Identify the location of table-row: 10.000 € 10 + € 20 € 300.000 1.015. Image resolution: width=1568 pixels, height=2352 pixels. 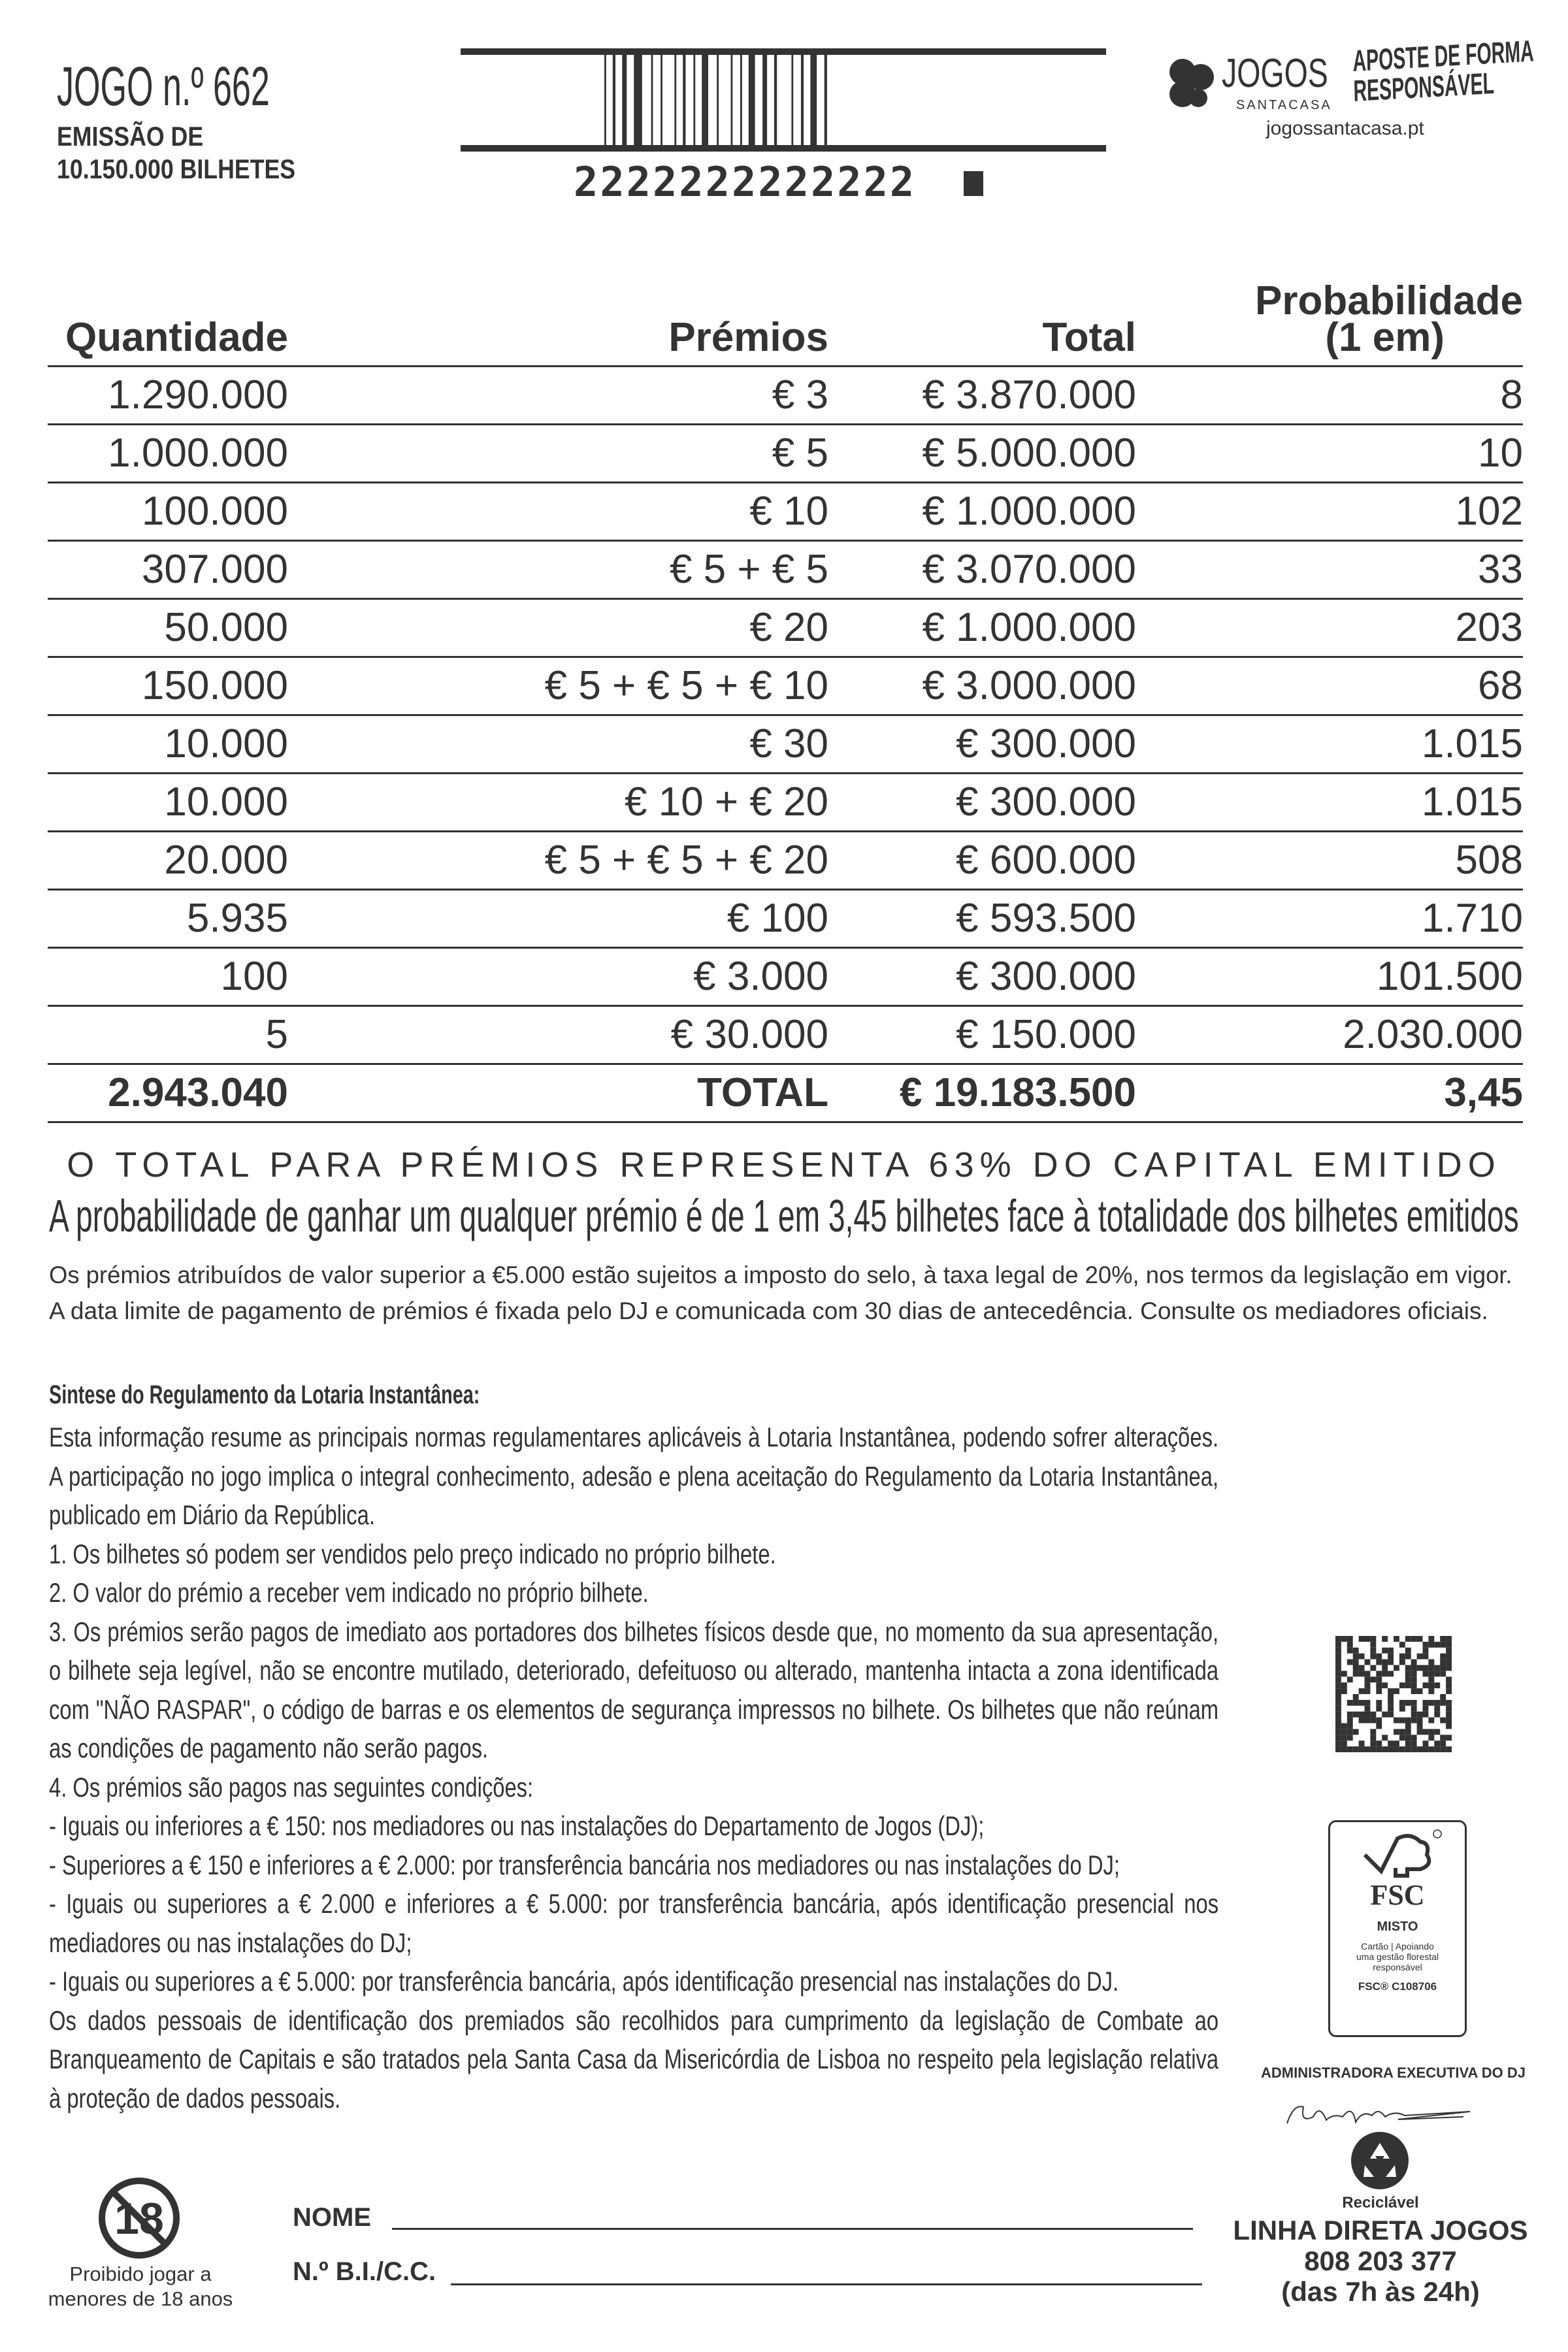
(785, 802).